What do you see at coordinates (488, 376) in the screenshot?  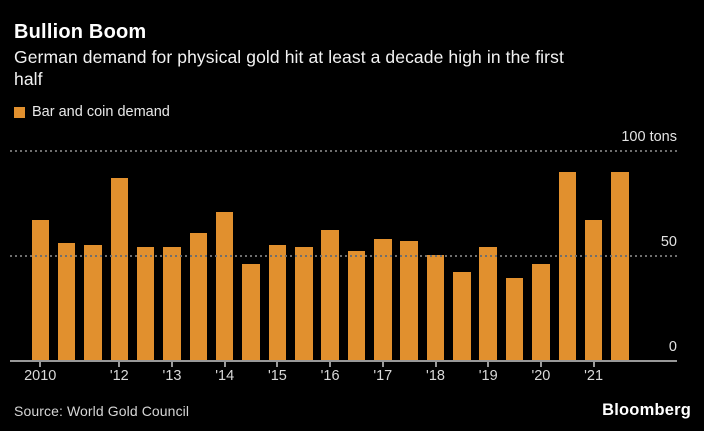 I see `x-tick-label: '19` at bounding box center [488, 376].